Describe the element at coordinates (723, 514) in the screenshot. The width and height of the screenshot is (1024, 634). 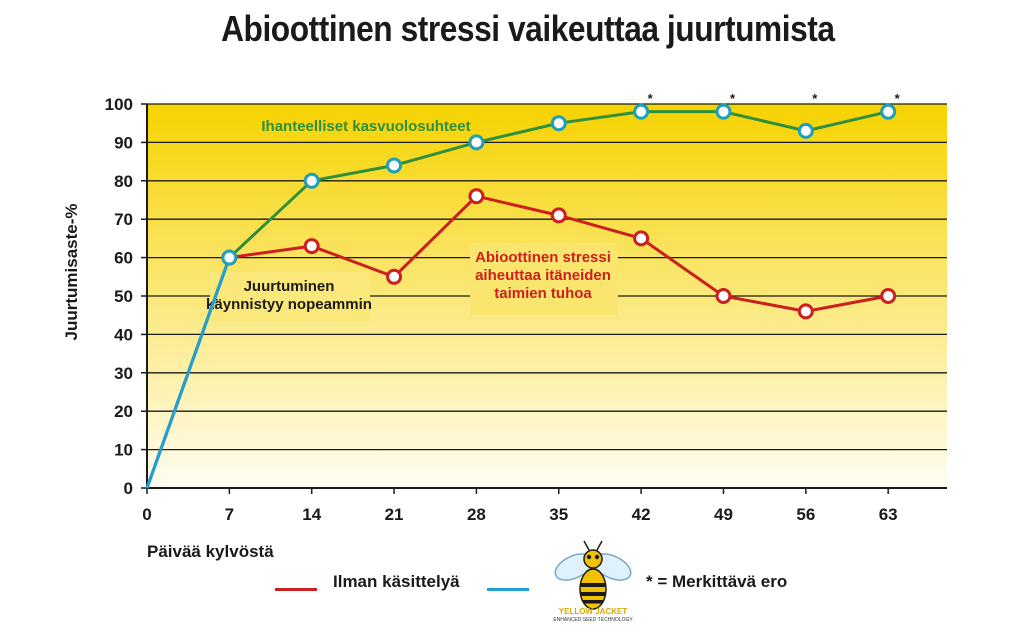
I see `x-tick-label: 49` at that location.